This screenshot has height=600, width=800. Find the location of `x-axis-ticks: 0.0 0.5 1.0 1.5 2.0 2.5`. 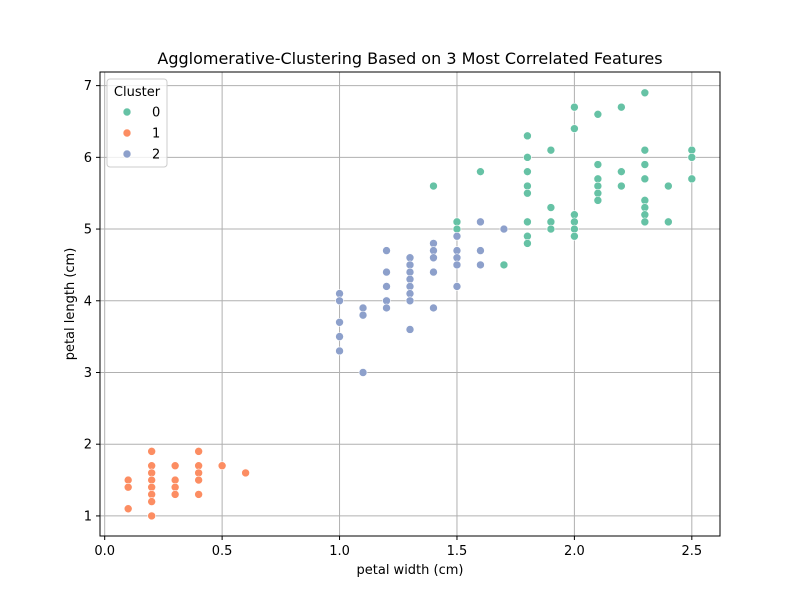

x-axis-ticks: 0.0 0.5 1.0 1.5 2.0 2.5 is located at coordinates (398, 547).